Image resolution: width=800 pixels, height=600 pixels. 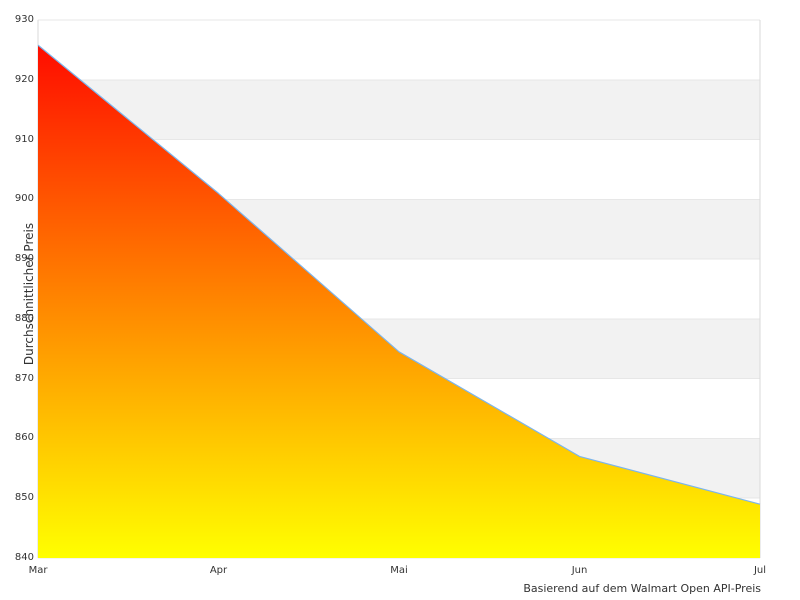 What do you see at coordinates (24, 199) in the screenshot?
I see `y-axis-tick-label: 900` at bounding box center [24, 199].